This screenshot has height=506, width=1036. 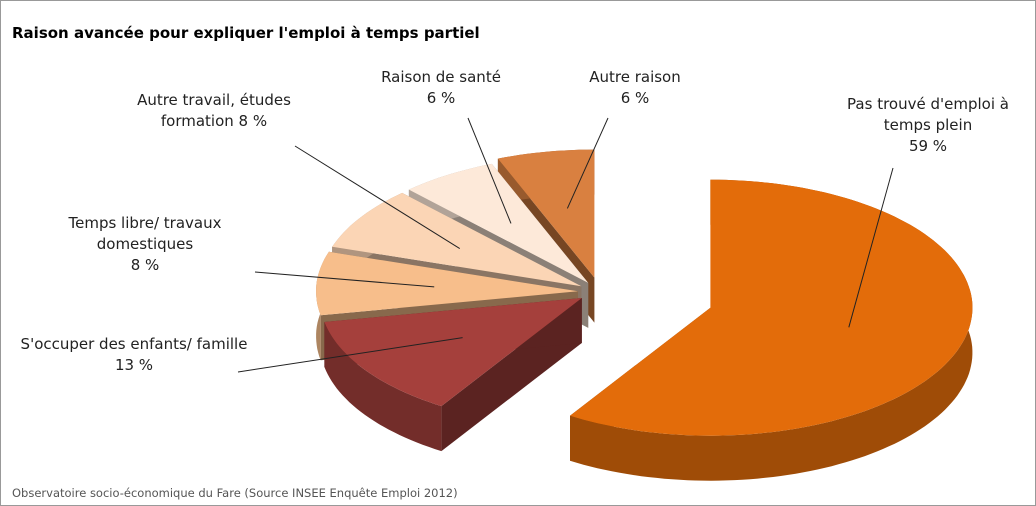 I want to click on slice-label: Autre raison 6 %, so click(x=635, y=88).